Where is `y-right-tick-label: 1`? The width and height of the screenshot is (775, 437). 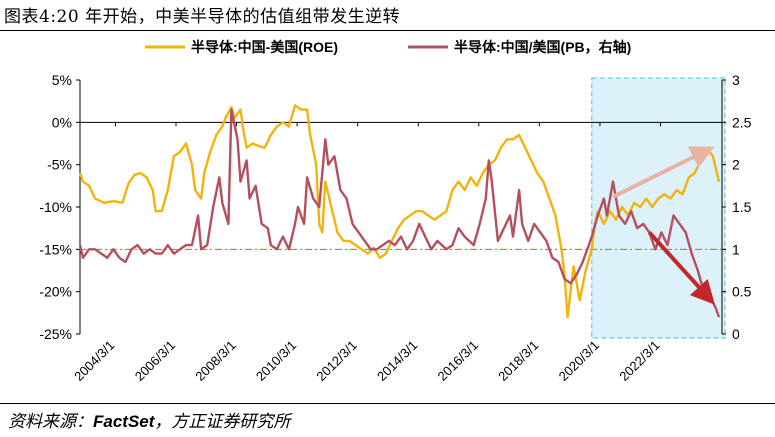
y-right-tick-label: 1 is located at coordinates (736, 249).